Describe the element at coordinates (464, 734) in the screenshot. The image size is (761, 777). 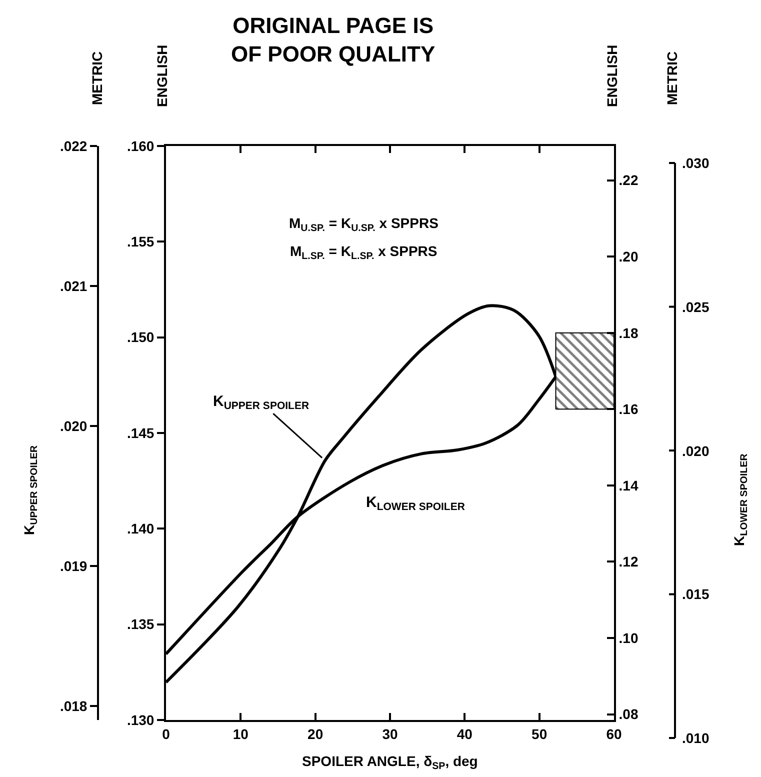
I see `x-tick-label: 40` at that location.